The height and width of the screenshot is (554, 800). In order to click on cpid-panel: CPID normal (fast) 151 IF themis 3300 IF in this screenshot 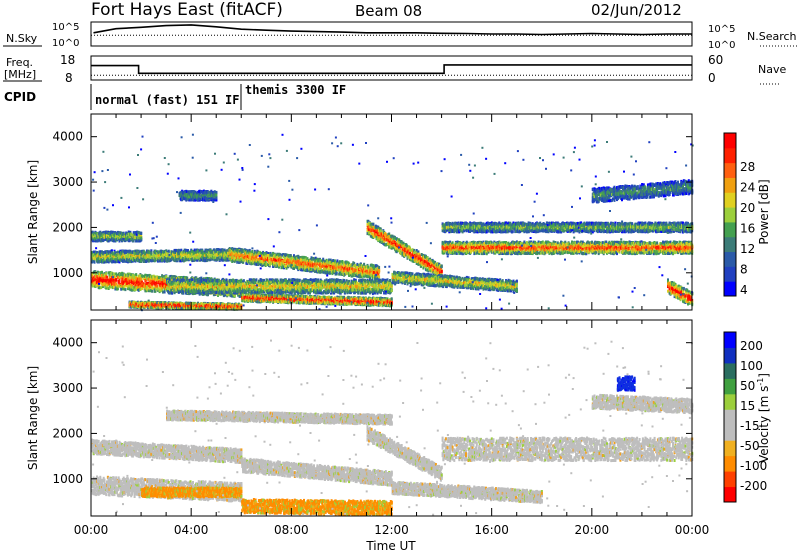, I will do `click(175, 96)`.